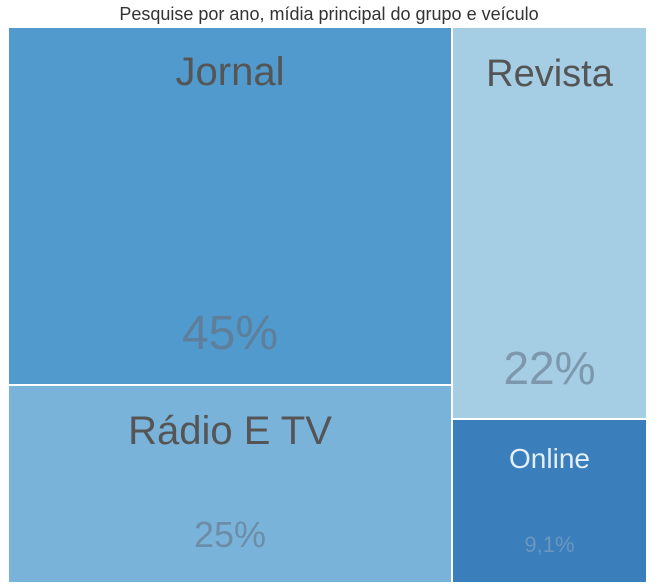 The width and height of the screenshot is (658, 584). Describe the element at coordinates (230, 431) in the screenshot. I see `tile-radio-tv-label: Rádio E TV` at that location.